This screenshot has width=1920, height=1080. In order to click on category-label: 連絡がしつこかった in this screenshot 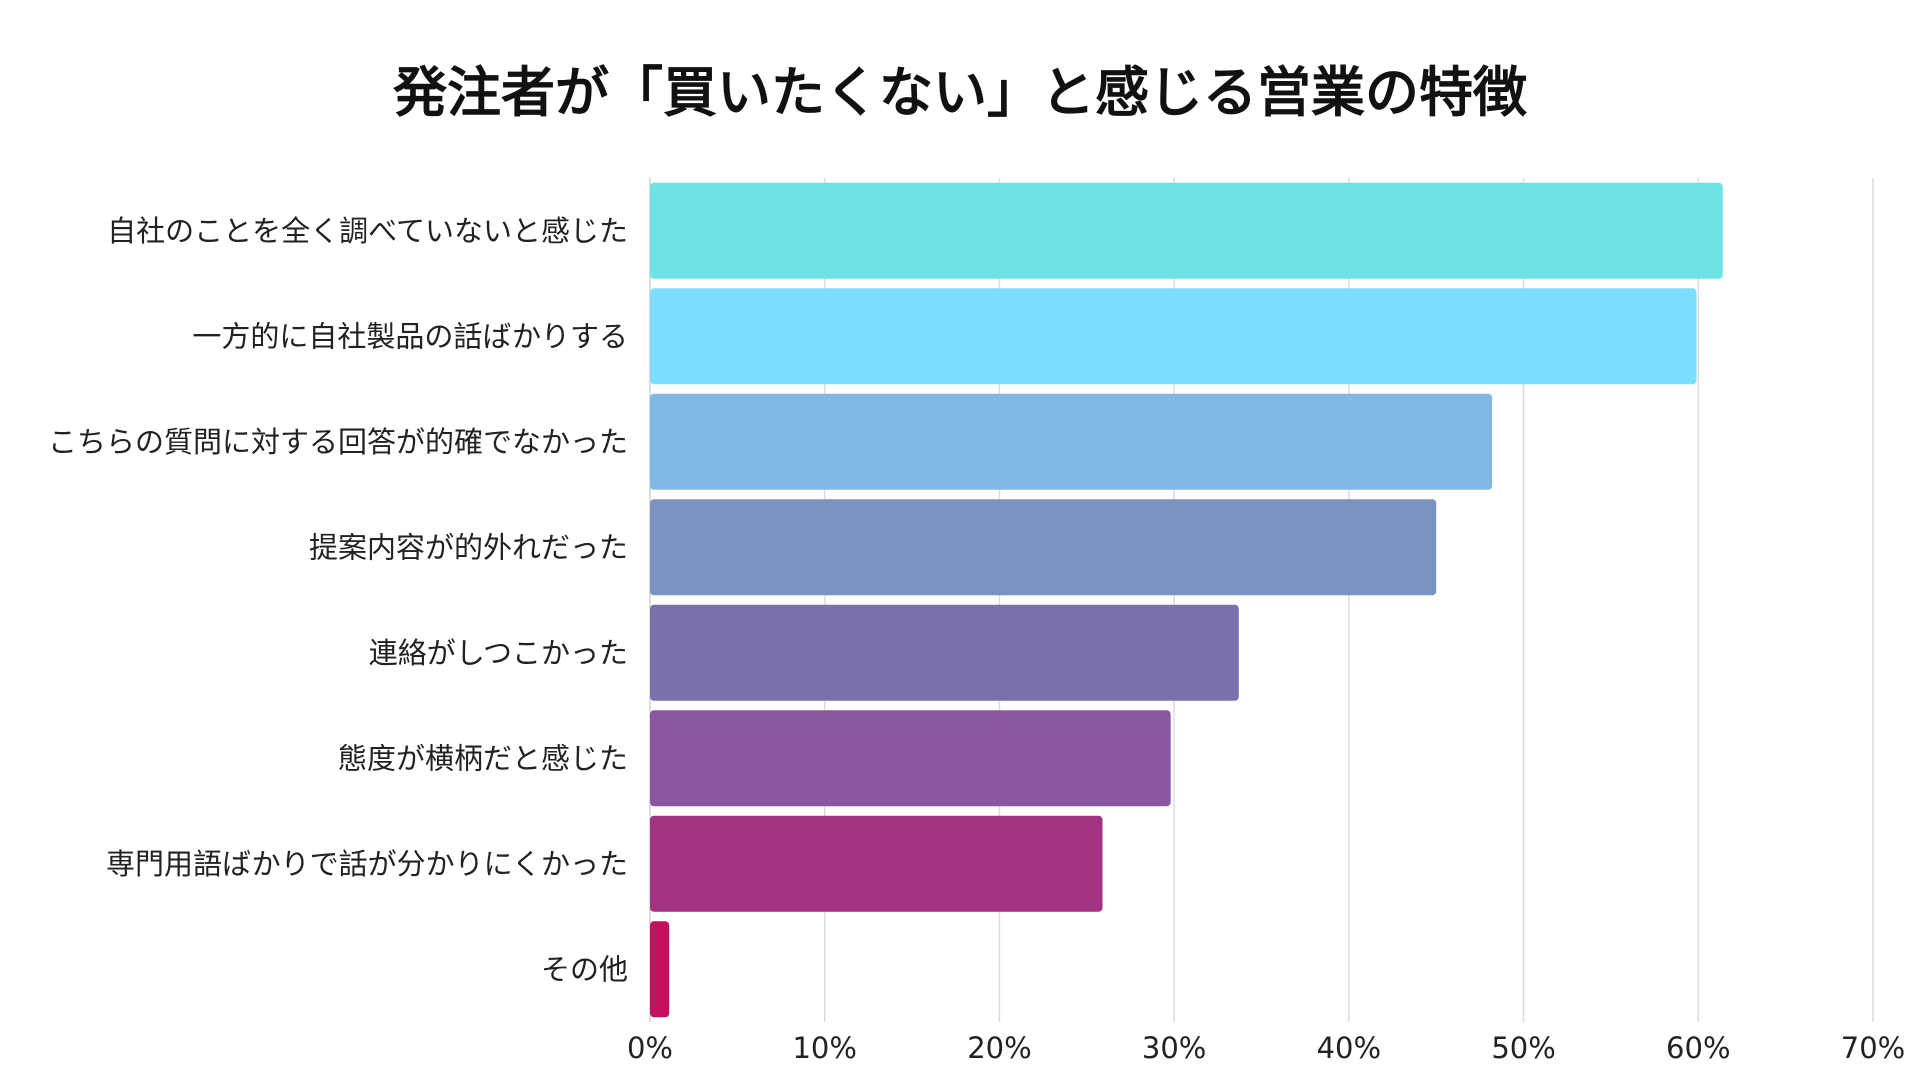, I will do `click(498, 653)`.